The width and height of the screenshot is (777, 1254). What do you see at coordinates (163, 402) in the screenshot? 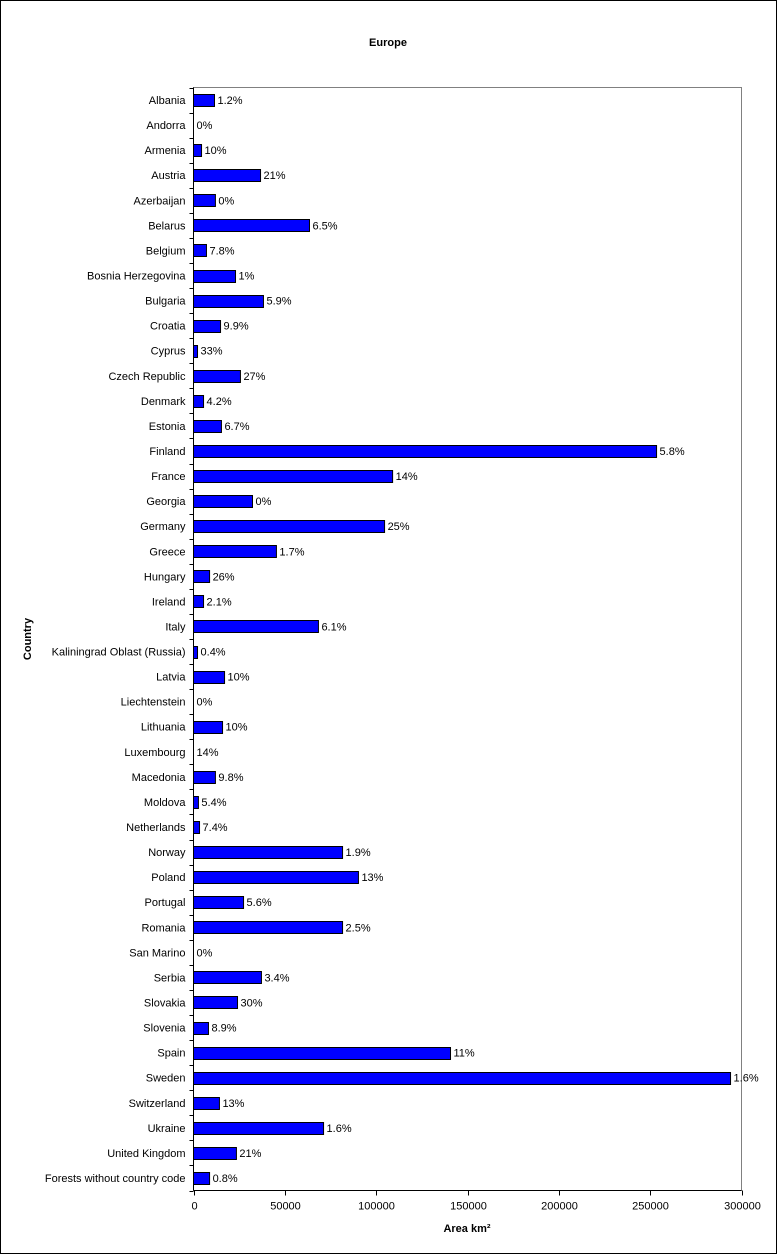
I see `y-tick-label: Denmark` at bounding box center [163, 402].